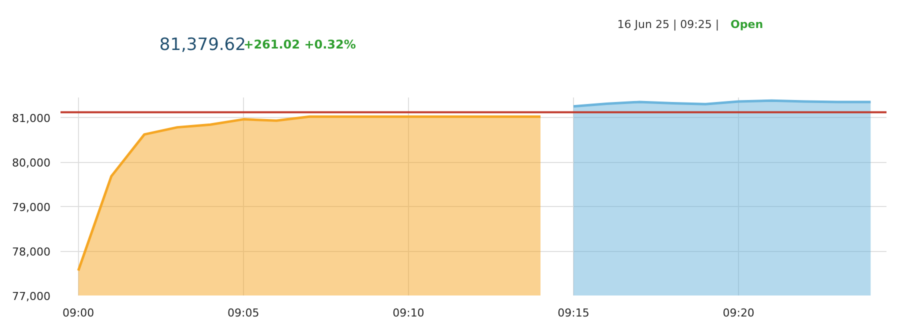 The width and height of the screenshot is (902, 336). Describe the element at coordinates (574, 313) in the screenshot. I see `x-tick-label: 09:15` at that location.